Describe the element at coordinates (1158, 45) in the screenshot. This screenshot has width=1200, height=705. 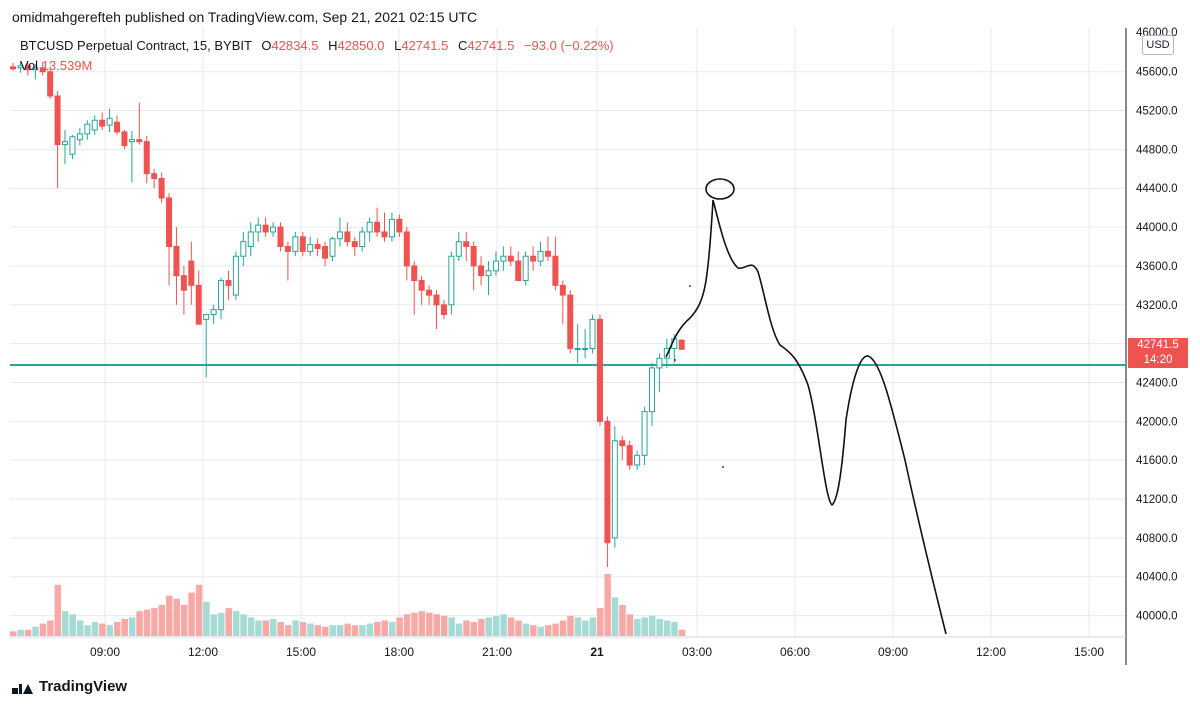
I see `currency-button: USD` at that location.